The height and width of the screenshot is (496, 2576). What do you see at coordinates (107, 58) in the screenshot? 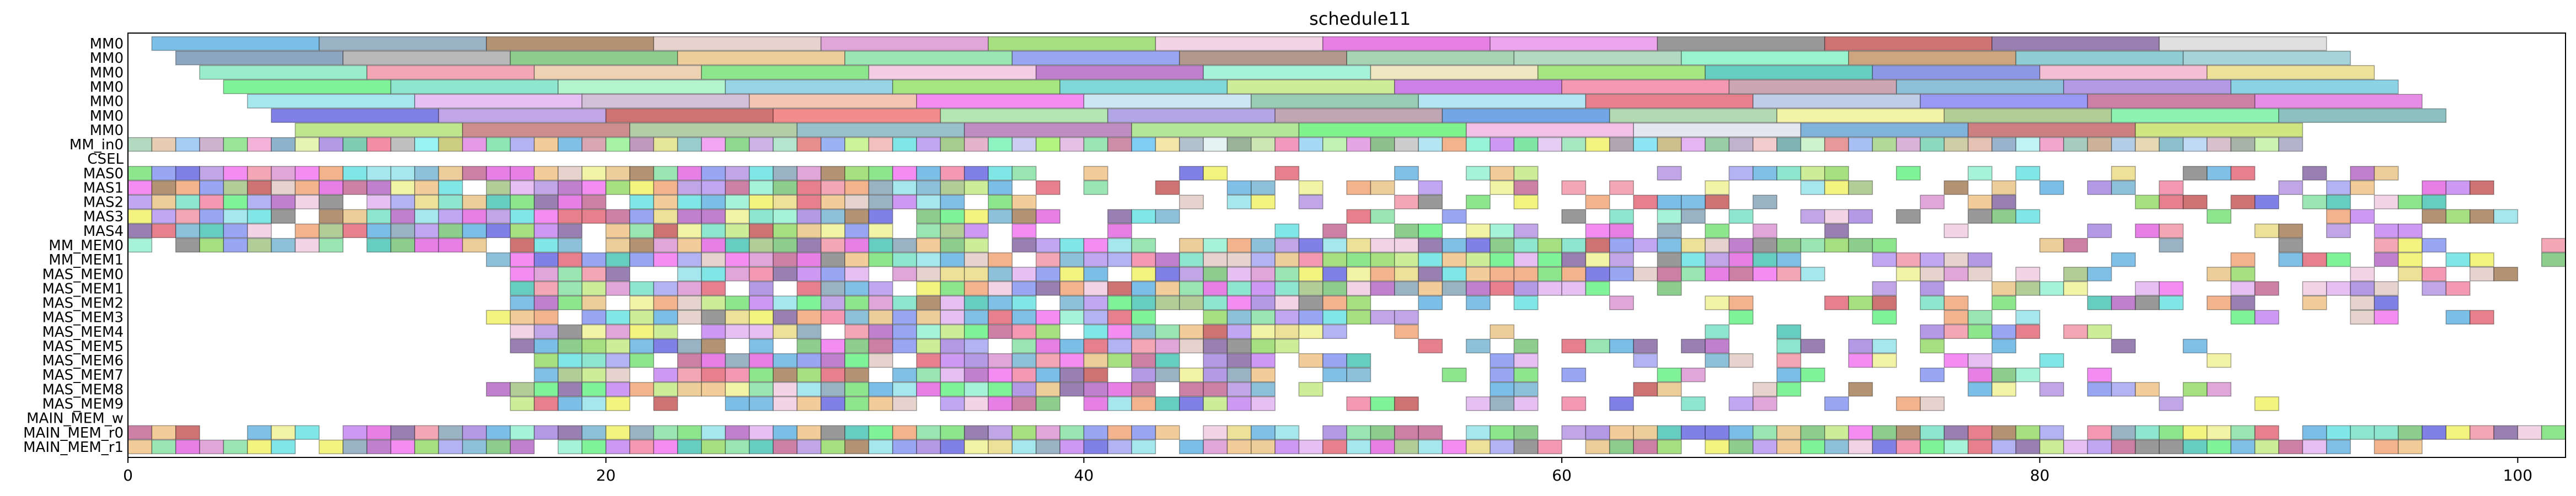
I see `row-label: MM0` at bounding box center [107, 58].